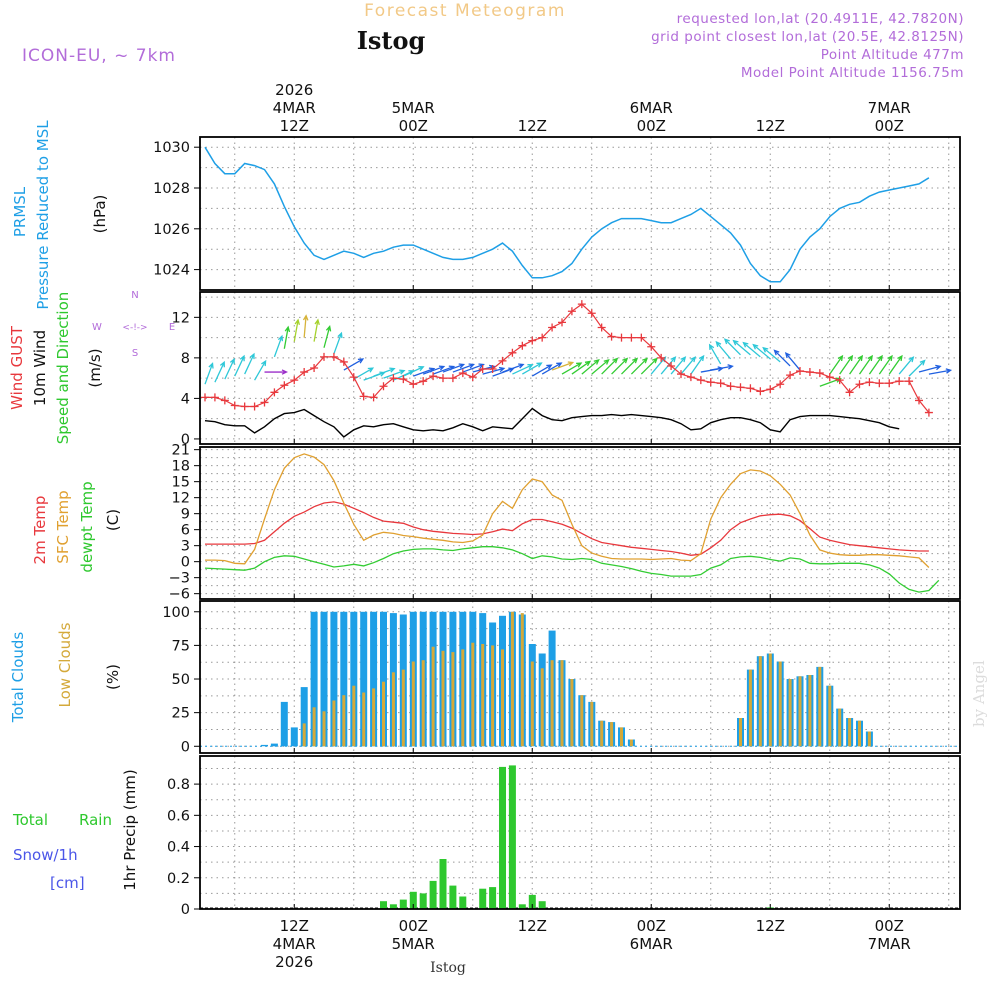 The height and width of the screenshot is (1000, 1000). I want to click on gust-line, so click(567, 358).